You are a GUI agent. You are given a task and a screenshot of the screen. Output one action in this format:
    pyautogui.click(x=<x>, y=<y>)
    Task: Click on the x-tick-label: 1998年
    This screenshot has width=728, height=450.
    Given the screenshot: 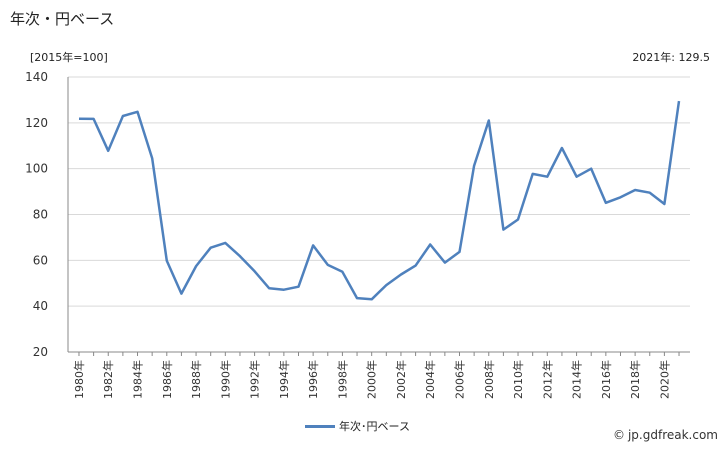 What is the action you would take?
    pyautogui.click(x=342, y=379)
    